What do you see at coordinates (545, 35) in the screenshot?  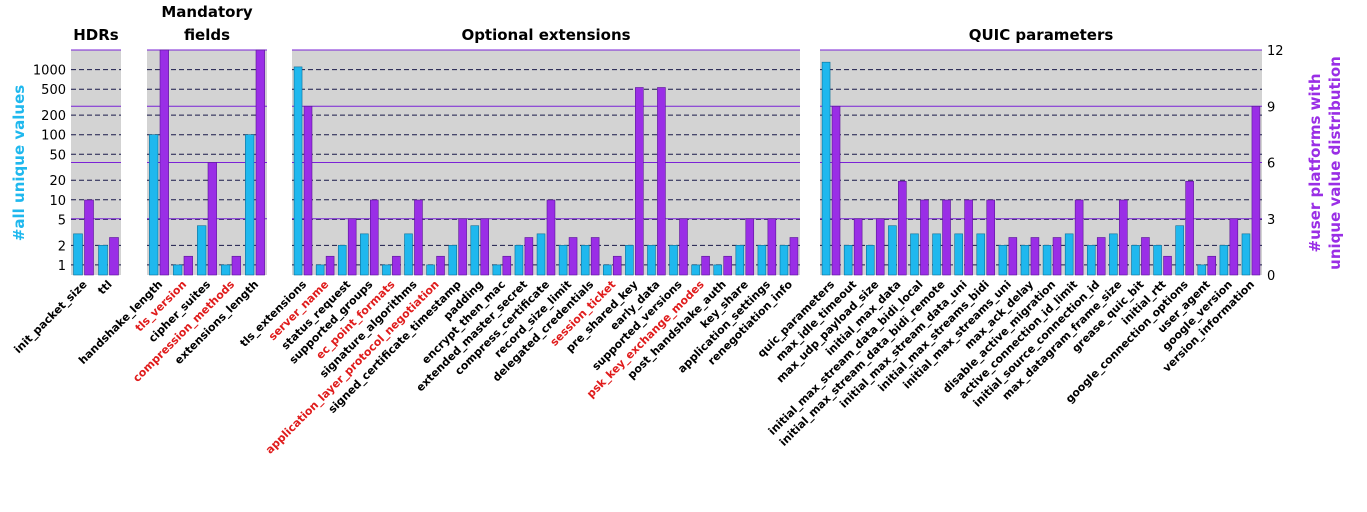 I see `panel-title: Optional extensions` at bounding box center [545, 35].